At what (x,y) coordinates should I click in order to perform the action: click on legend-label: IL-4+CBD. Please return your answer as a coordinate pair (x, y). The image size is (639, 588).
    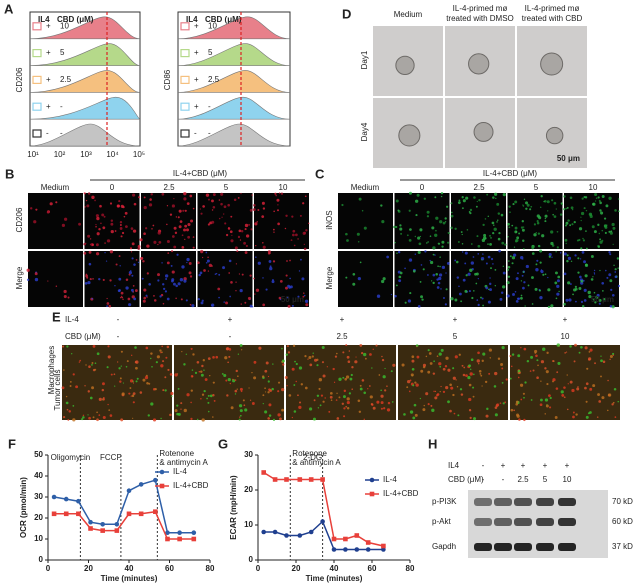
    Looking at the image, I should click on (191, 485).